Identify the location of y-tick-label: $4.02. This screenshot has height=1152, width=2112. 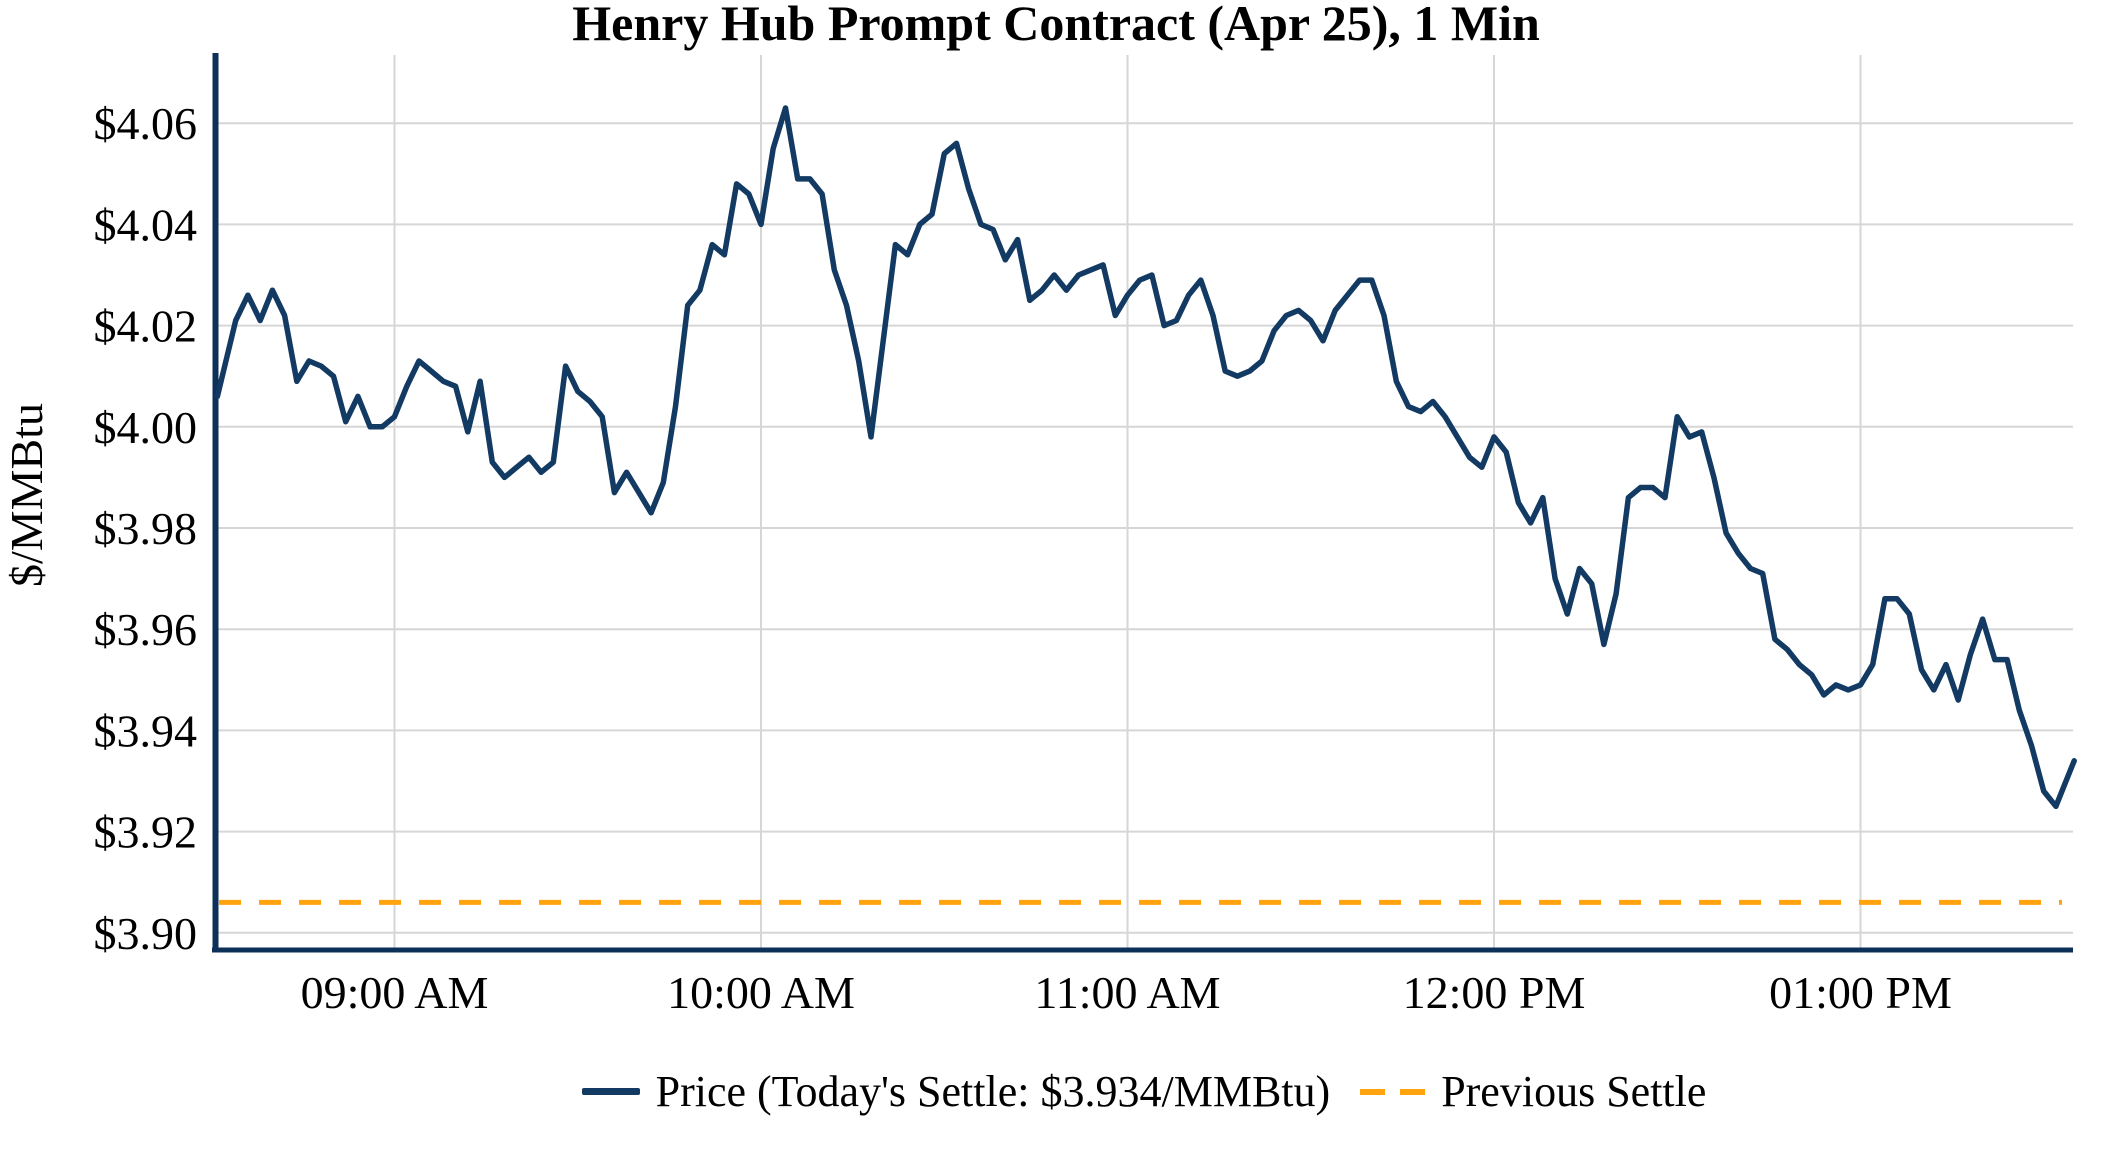
(146, 326).